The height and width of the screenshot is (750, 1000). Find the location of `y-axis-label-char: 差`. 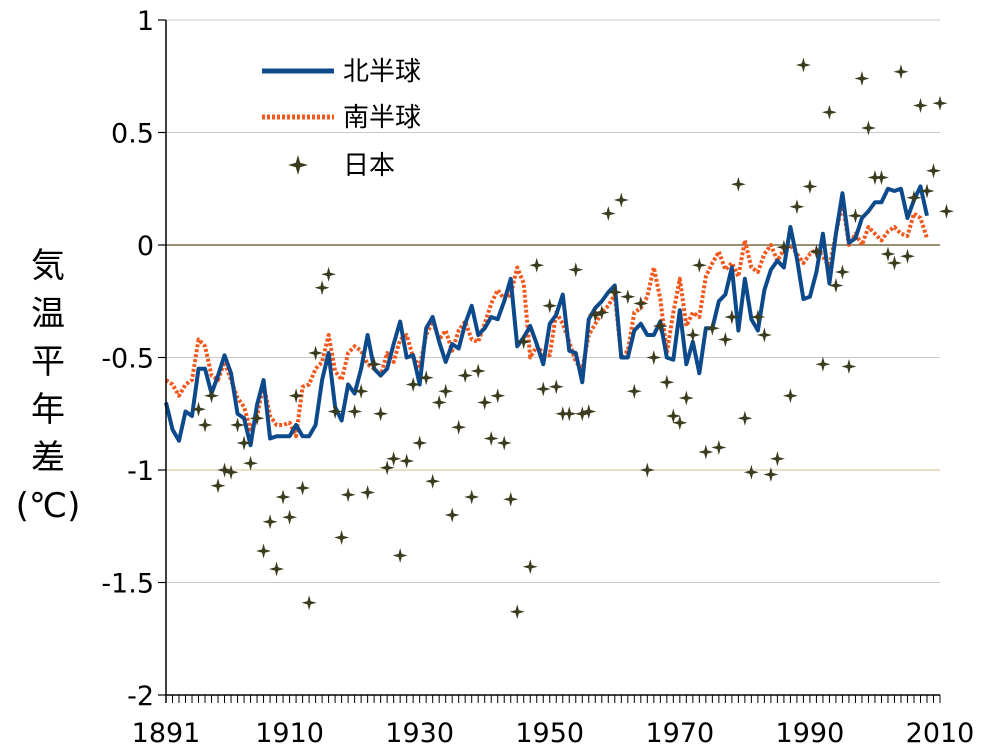

y-axis-label-char: 差 is located at coordinates (48, 458).